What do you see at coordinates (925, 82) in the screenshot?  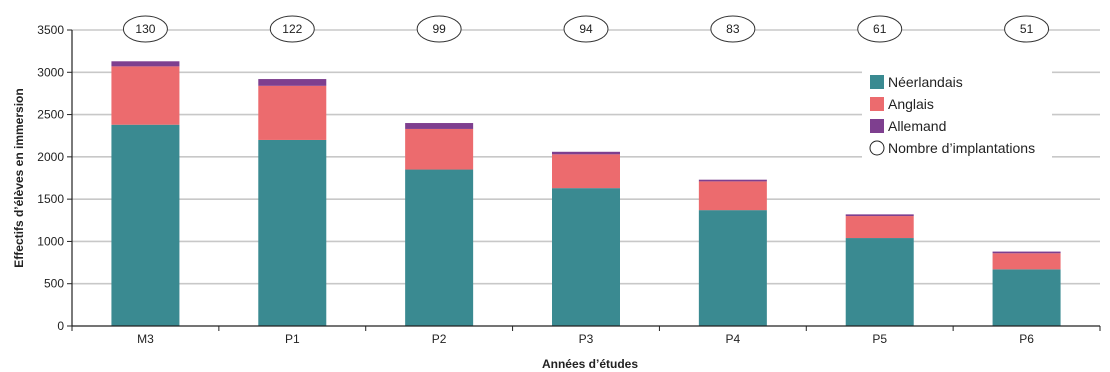 I see `legend-label: Néerlandais` at bounding box center [925, 82].